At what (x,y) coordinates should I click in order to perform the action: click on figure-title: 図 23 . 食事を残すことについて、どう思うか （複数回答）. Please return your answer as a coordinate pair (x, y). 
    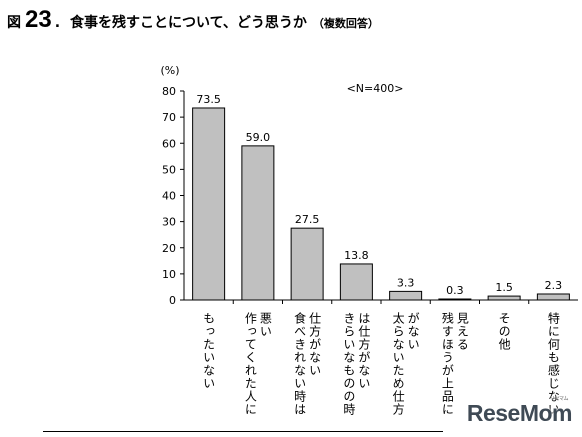
    Looking at the image, I should click on (193, 23).